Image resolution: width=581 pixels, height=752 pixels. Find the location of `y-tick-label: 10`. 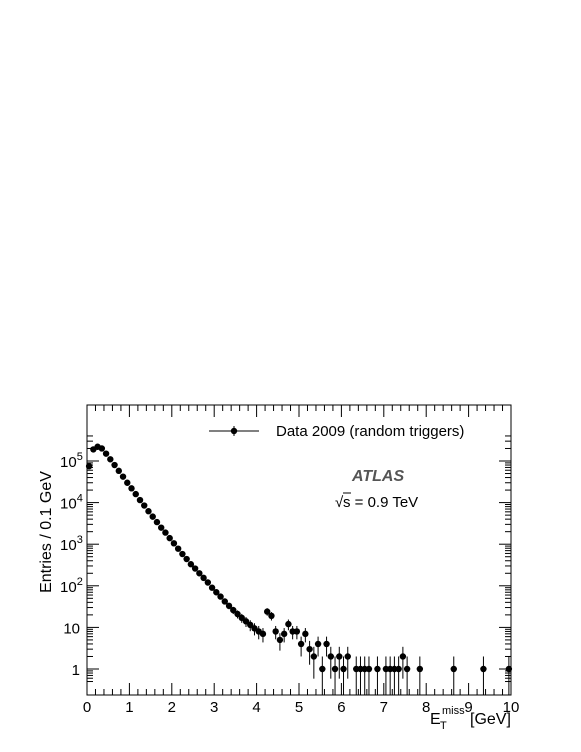

y-tick-label: 10 is located at coordinates (71, 628).